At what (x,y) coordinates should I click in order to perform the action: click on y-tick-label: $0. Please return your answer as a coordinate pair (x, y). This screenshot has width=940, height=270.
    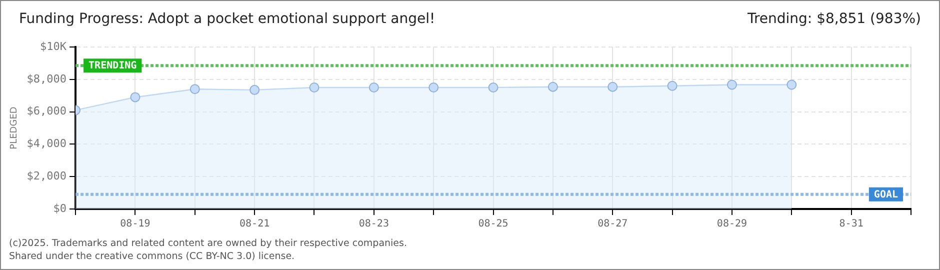
    Looking at the image, I should click on (60, 208).